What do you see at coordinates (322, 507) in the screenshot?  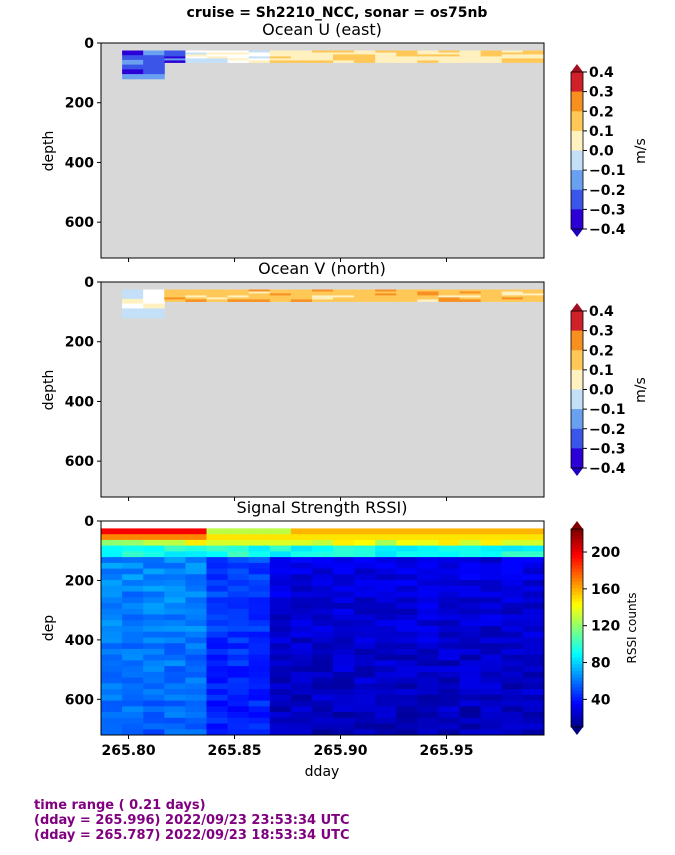 I see `panel-rssi-title: Signal Strength RSSI)` at bounding box center [322, 507].